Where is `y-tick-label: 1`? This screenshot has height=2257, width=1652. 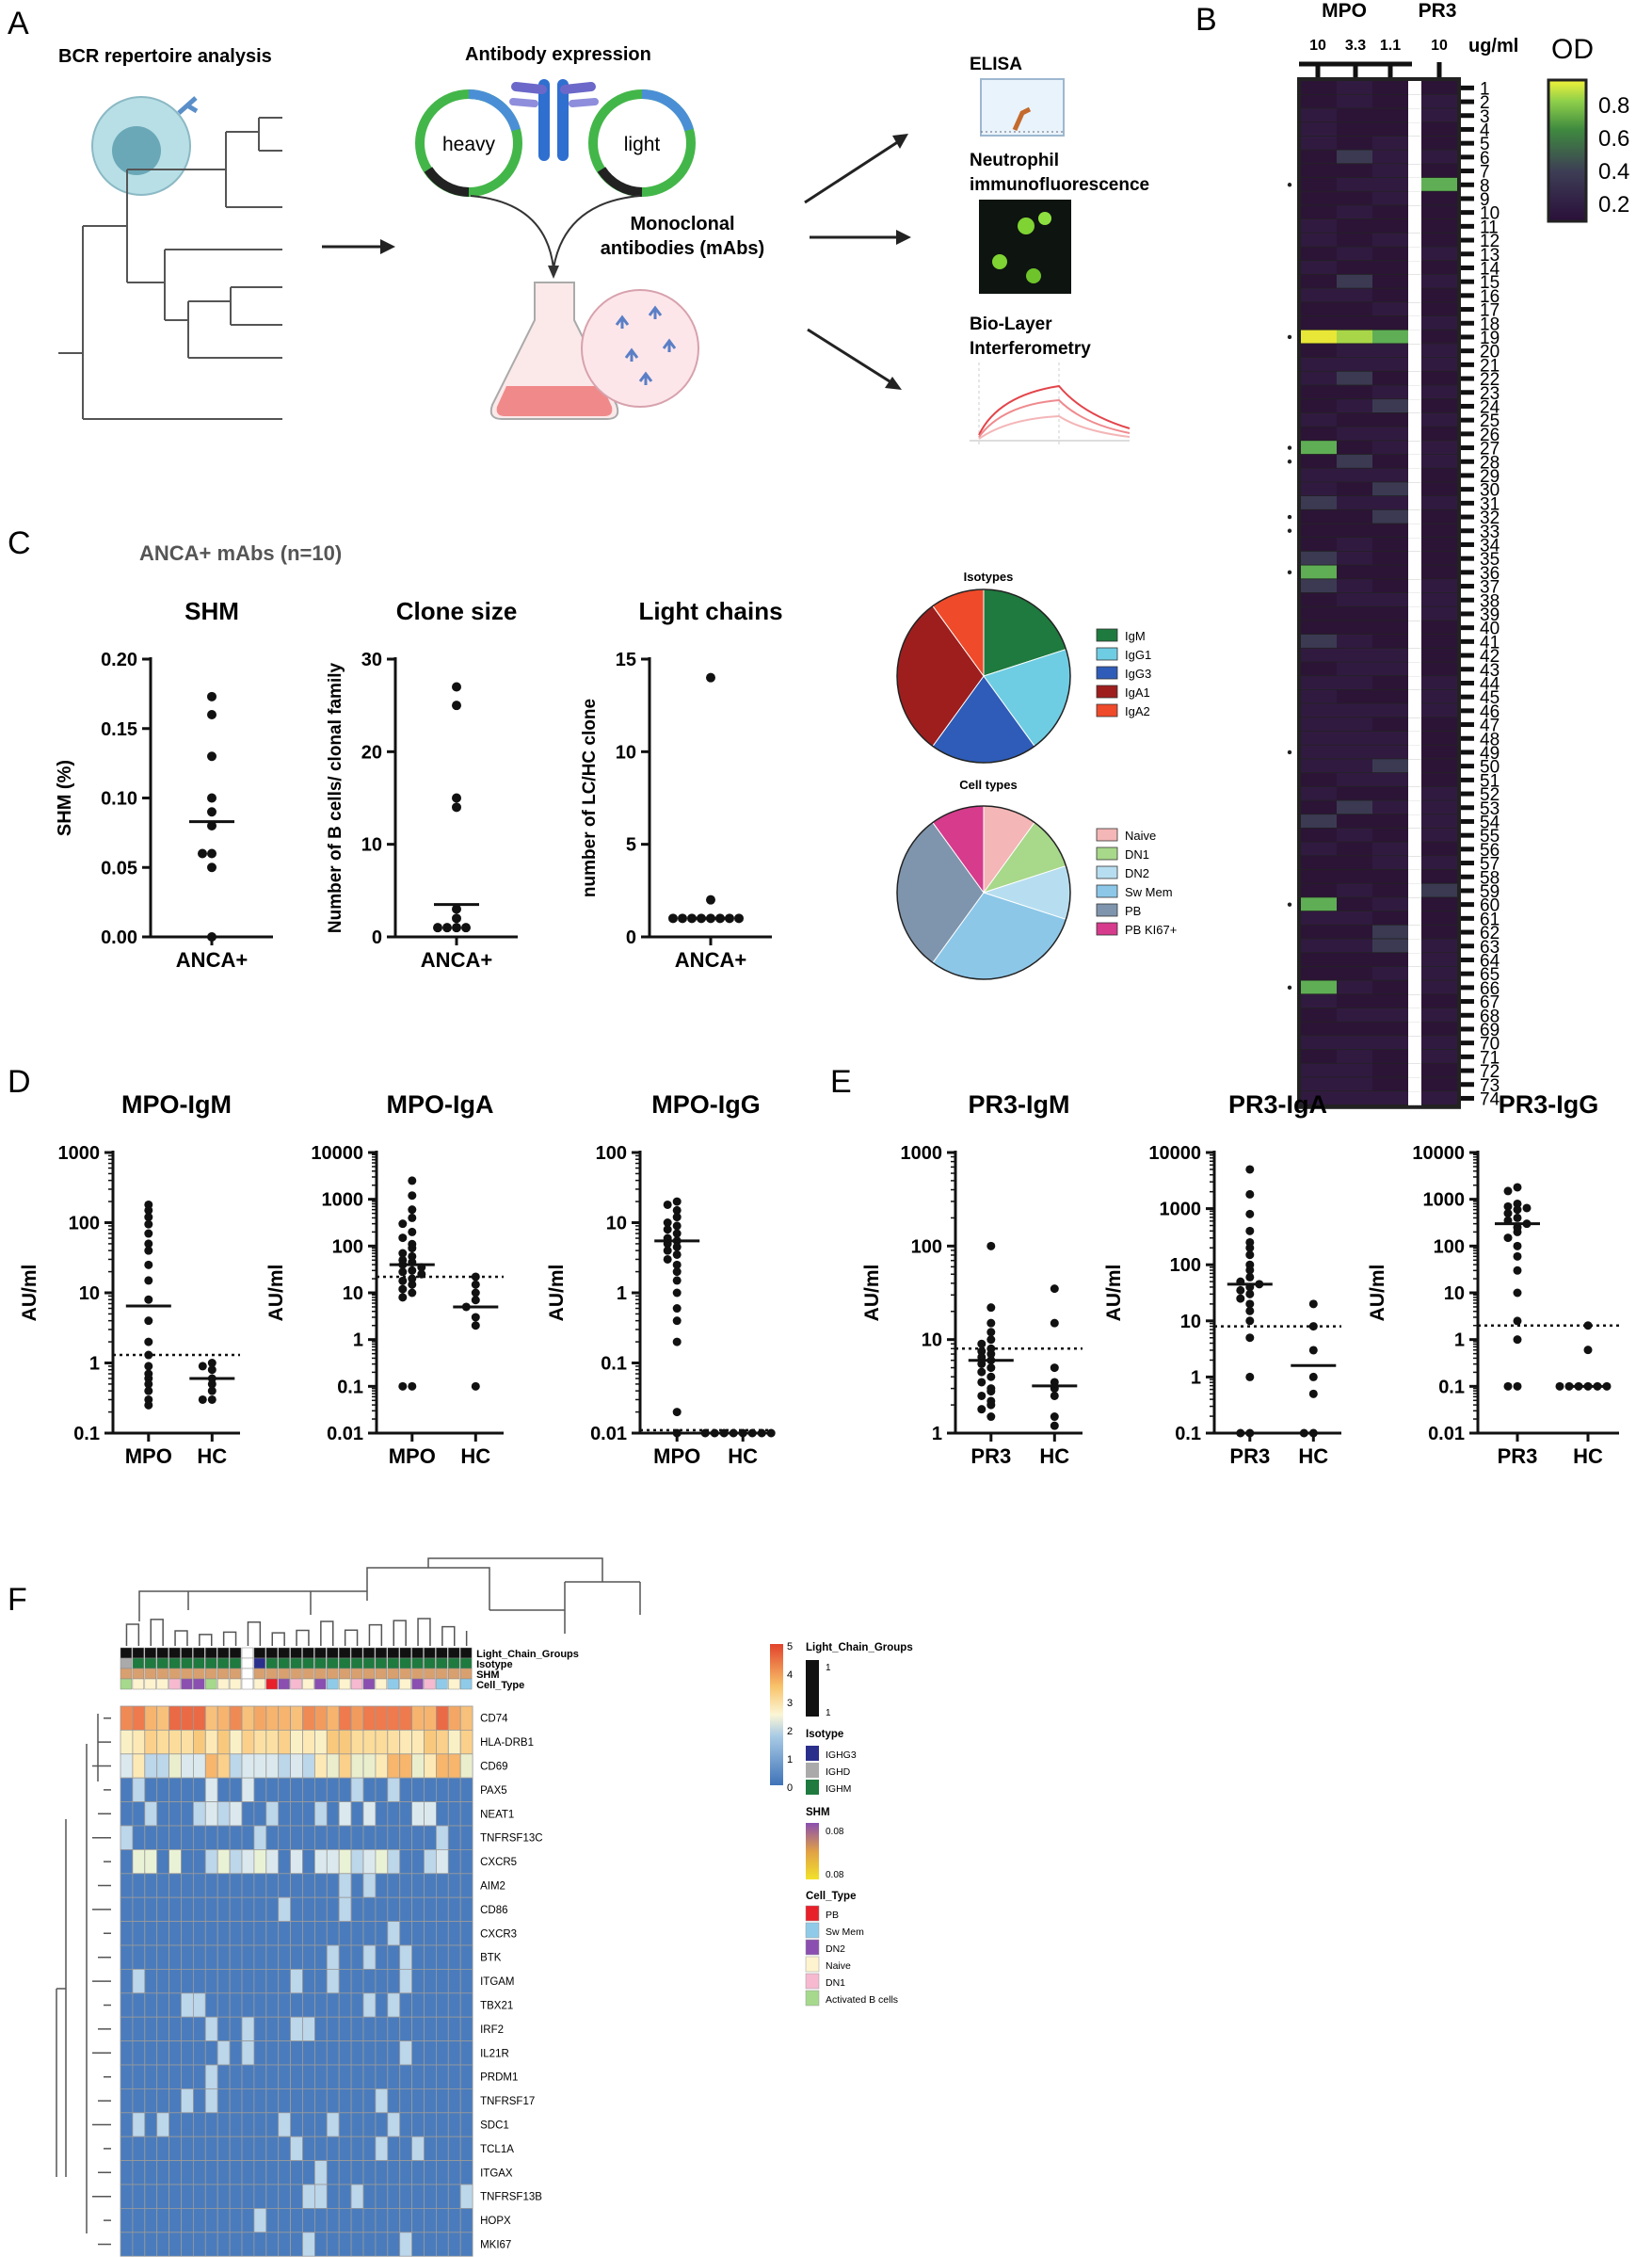
y-tick-label: 1 is located at coordinates (1459, 1340).